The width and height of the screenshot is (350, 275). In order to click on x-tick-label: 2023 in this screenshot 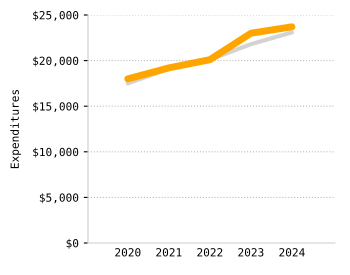, I will do `click(251, 252)`.